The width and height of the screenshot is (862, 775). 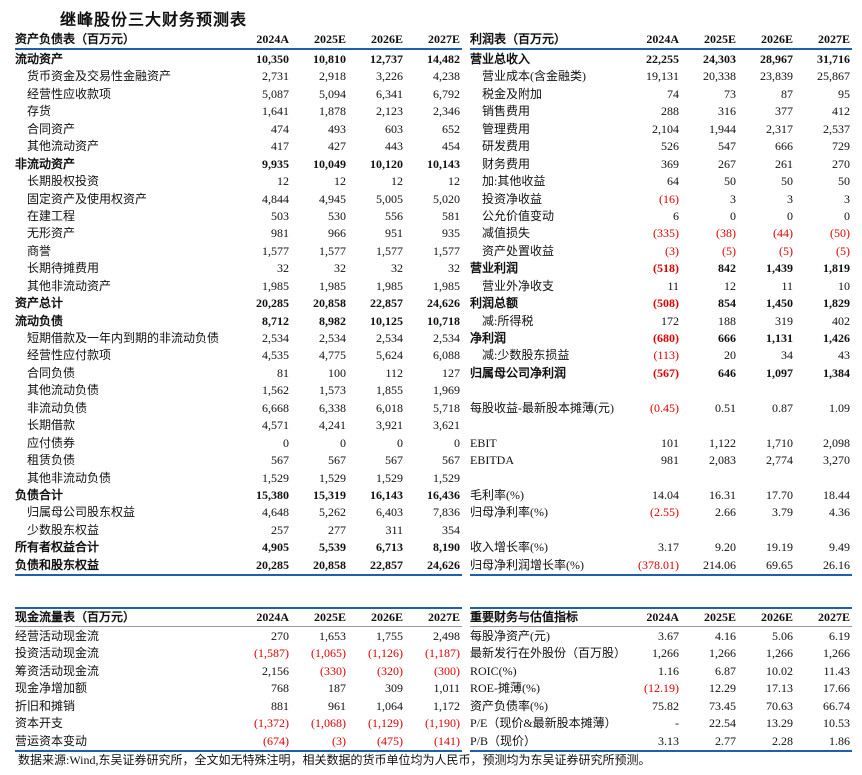 I want to click on value-cell: (335), so click(x=666, y=233).